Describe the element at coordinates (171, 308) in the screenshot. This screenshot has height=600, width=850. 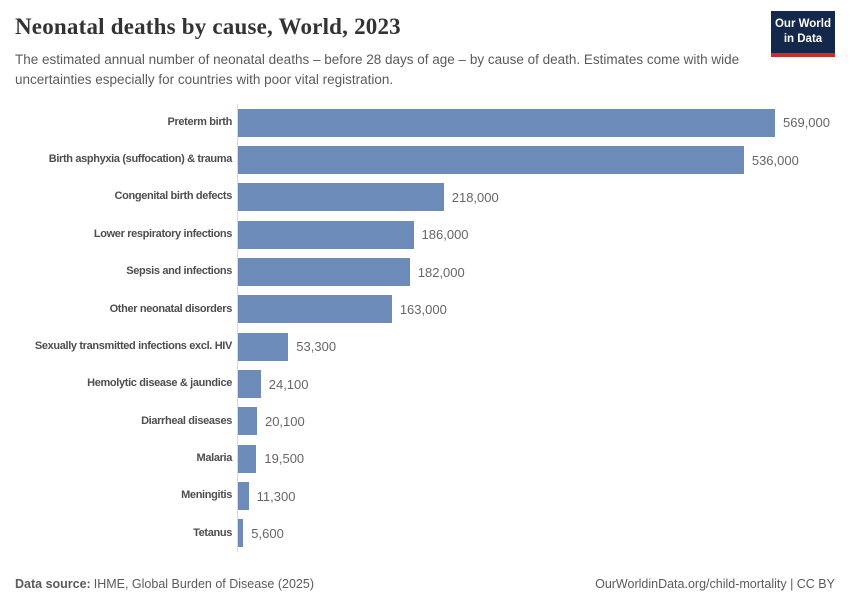
I see `category-label: Other neonatal disorders` at that location.